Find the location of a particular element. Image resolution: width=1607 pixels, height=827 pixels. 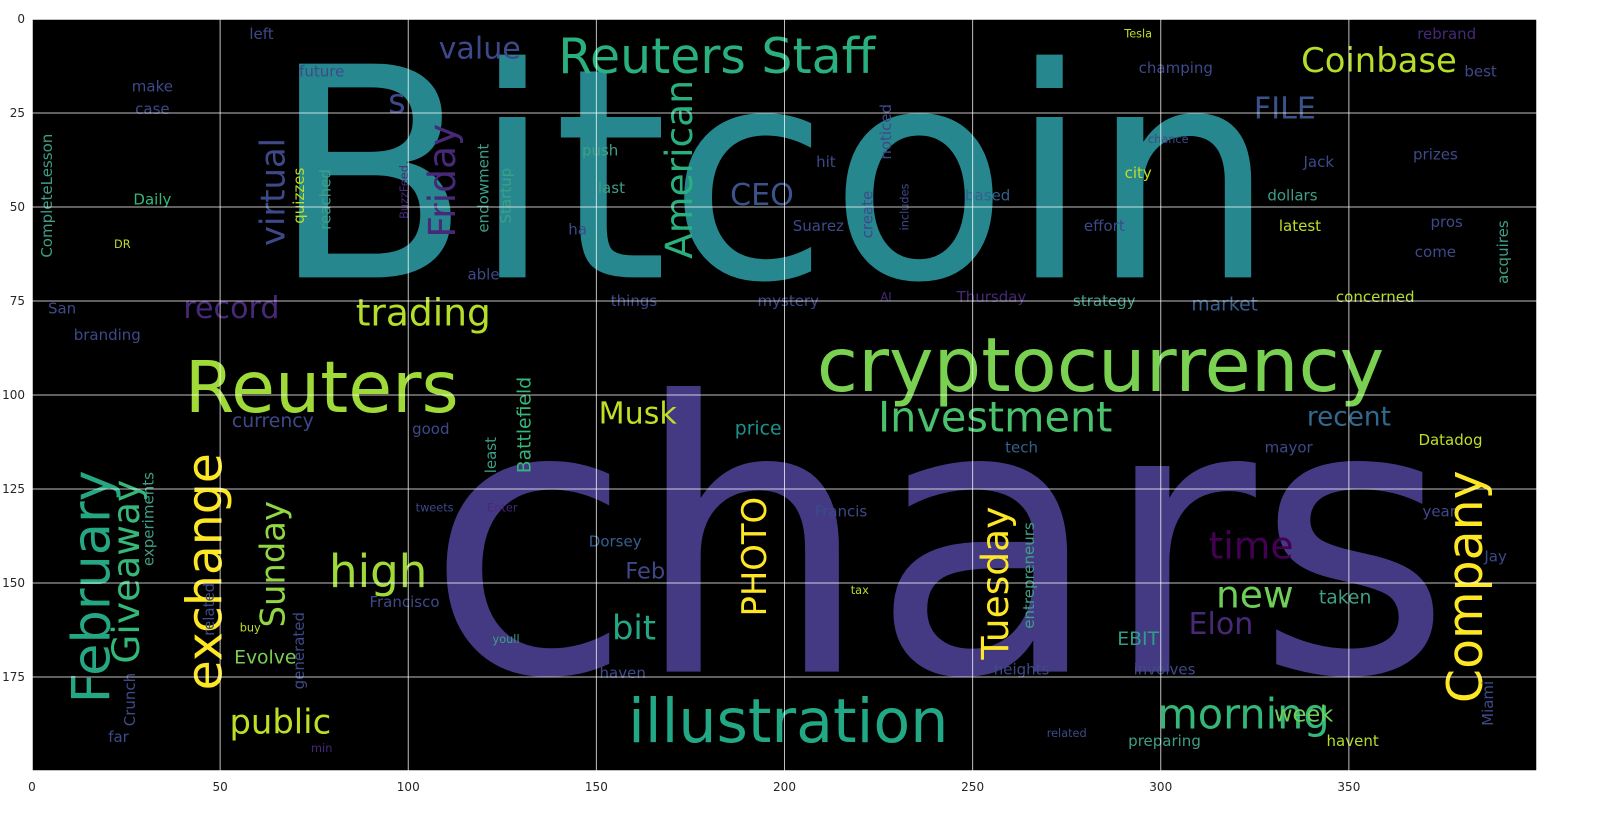

word-buzzfeed: BuzzFeed is located at coordinates (404, 192).